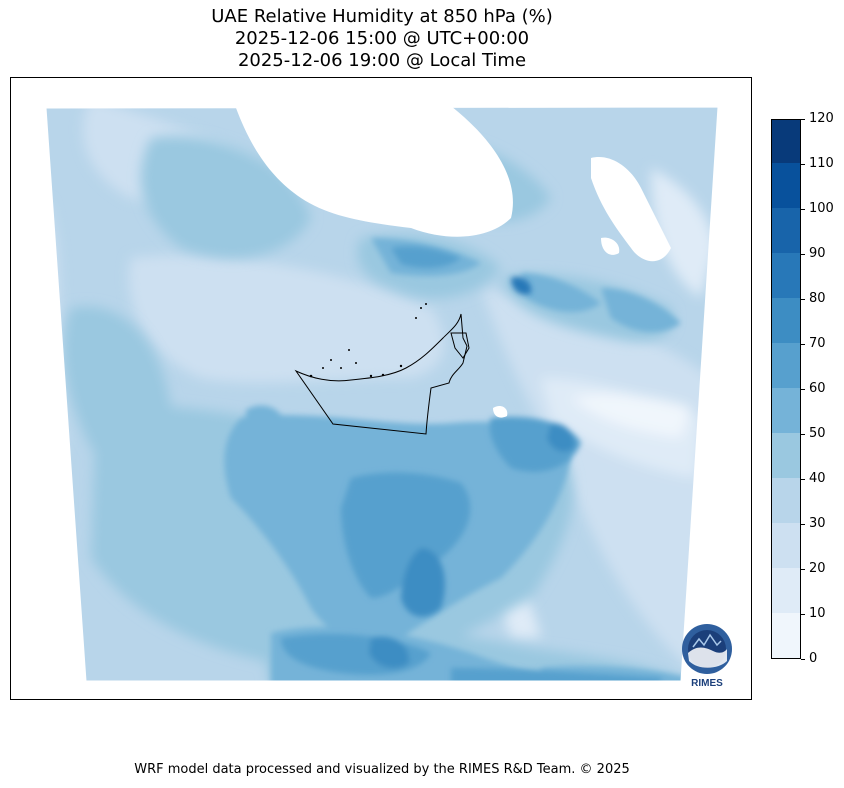  Describe the element at coordinates (813, 658) in the screenshot. I see `colorbar-tick-label: 0` at that location.